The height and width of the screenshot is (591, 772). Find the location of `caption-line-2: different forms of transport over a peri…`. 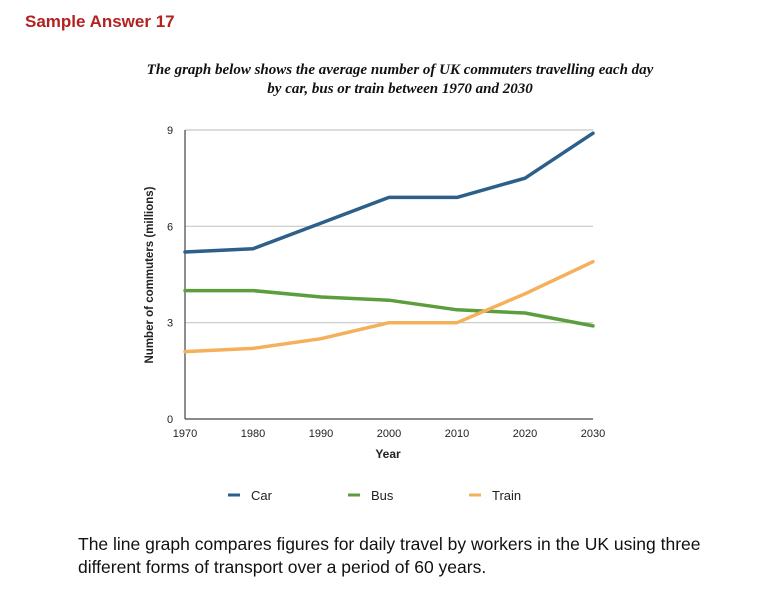

caption-line-2: different forms of transport over a peri… is located at coordinates (282, 567).